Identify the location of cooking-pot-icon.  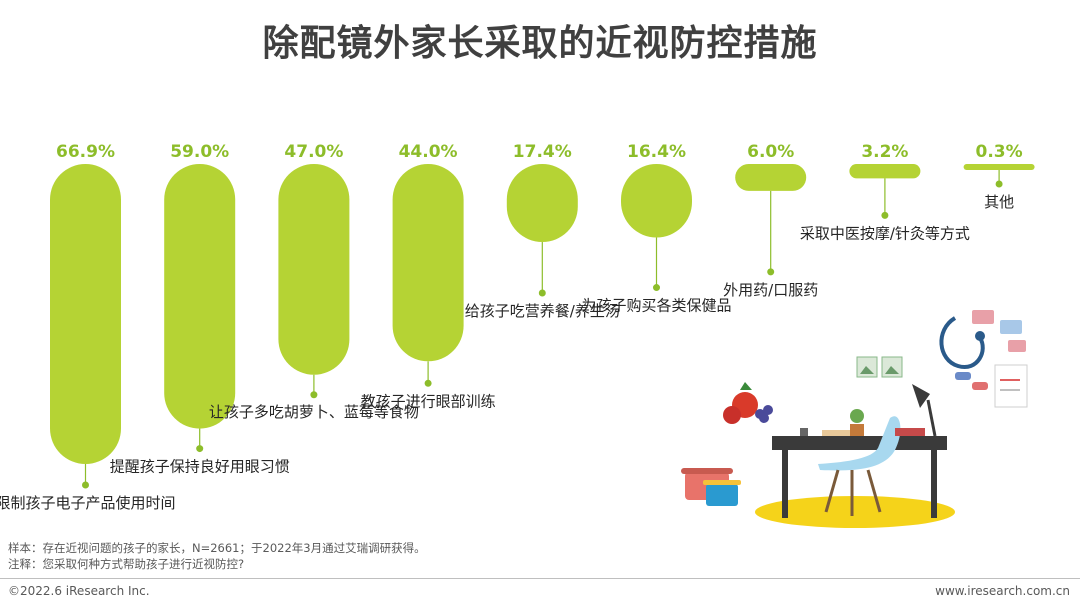
(722, 495).